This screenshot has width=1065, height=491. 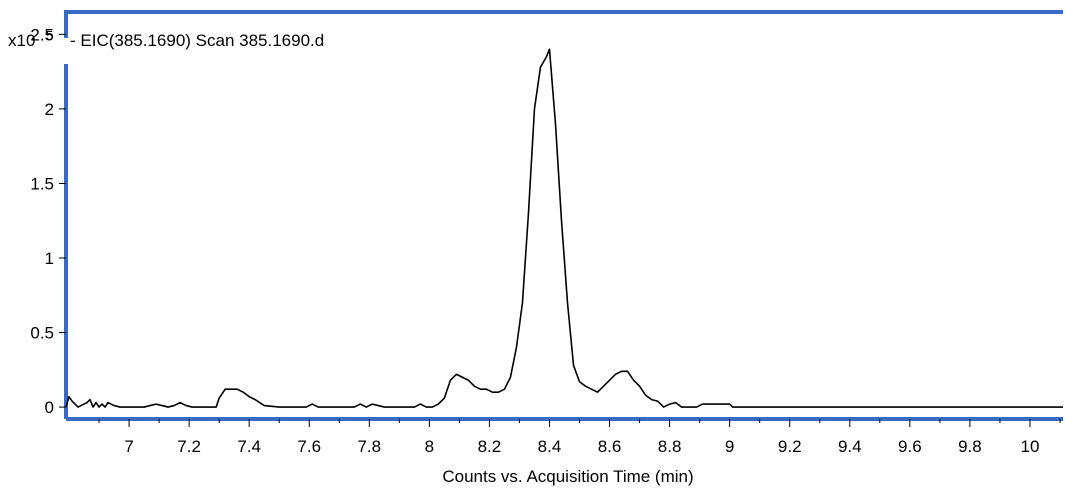 What do you see at coordinates (729, 446) in the screenshot?
I see `x-tick-label: 9` at bounding box center [729, 446].